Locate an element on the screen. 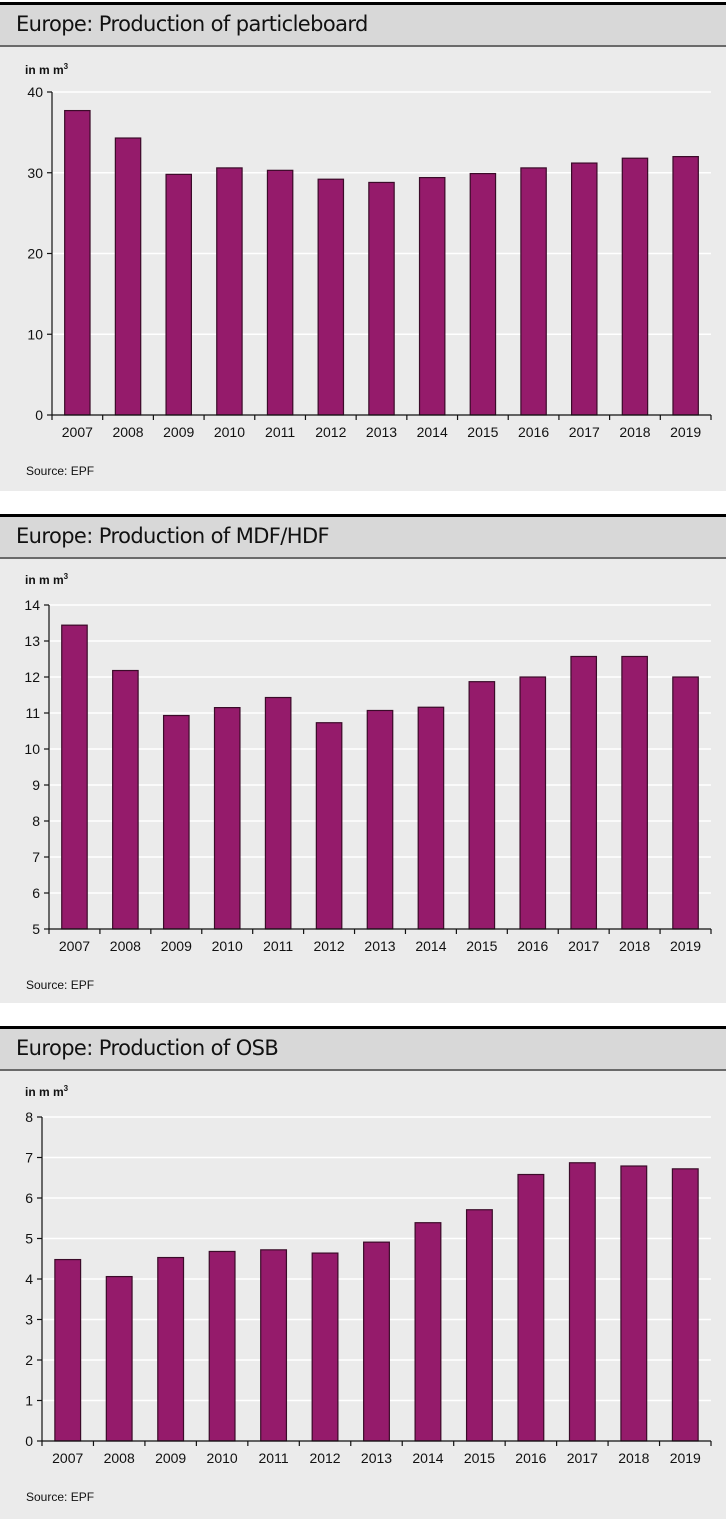 The height and width of the screenshot is (1519, 726). y-tick-label: 12 is located at coordinates (32, 677).